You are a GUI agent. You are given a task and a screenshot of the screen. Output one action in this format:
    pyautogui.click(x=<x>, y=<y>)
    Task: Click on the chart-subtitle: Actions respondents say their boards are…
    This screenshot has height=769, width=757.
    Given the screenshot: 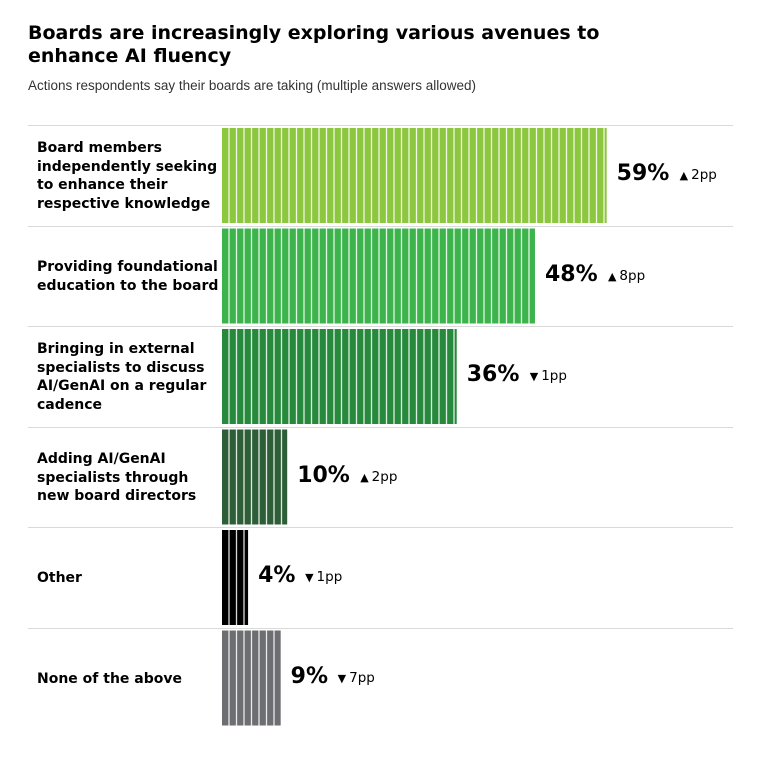 What is the action you would take?
    pyautogui.click(x=252, y=85)
    